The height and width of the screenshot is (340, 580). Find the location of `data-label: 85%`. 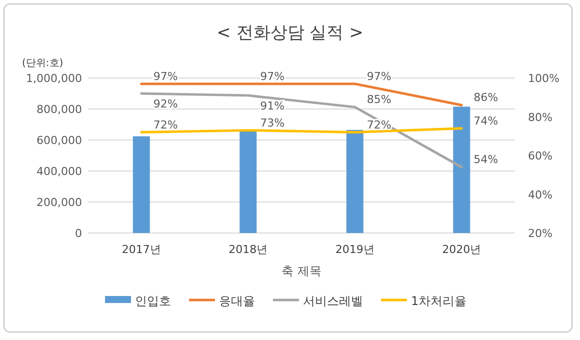

data-label: 85% is located at coordinates (379, 99).